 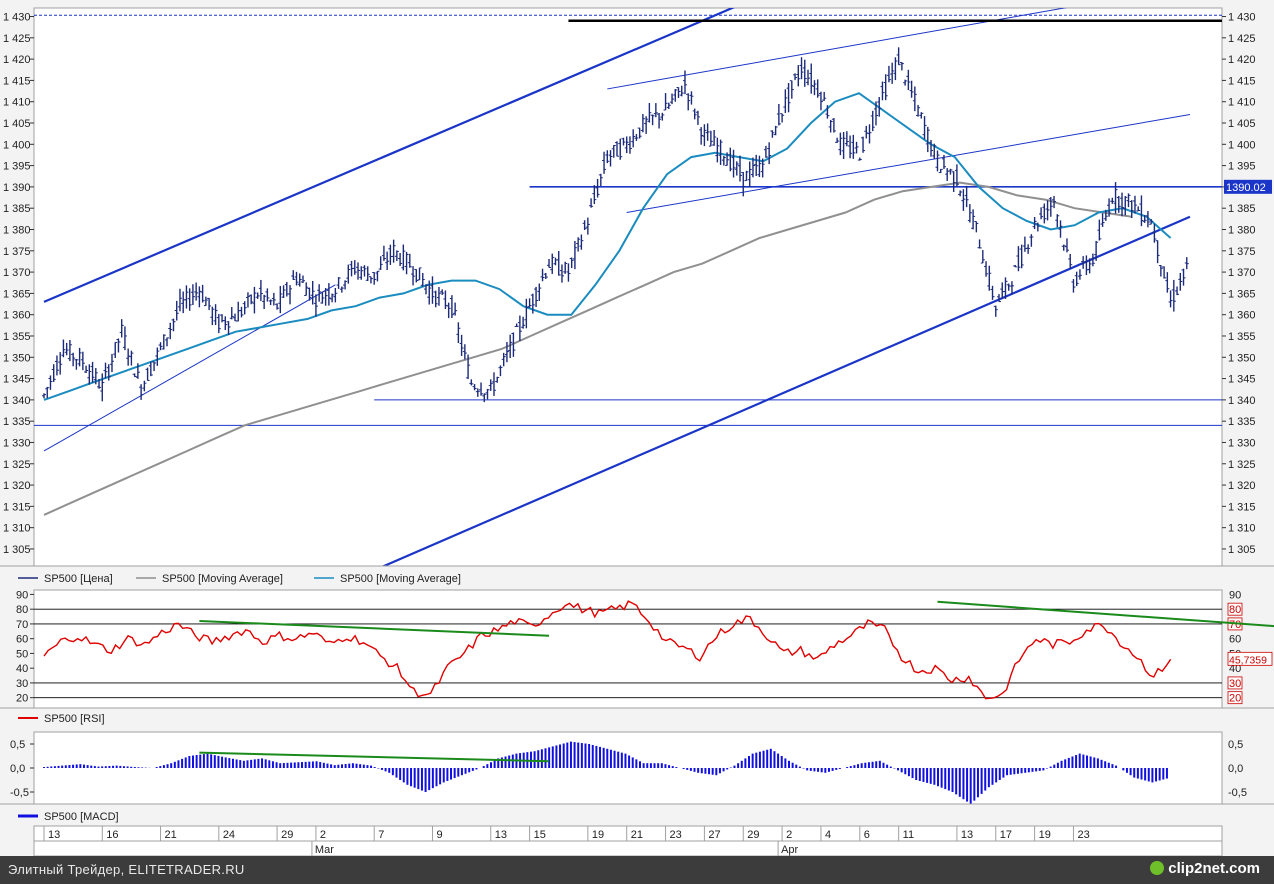 I want to click on legend-label-0: SP500 [Цена], so click(x=78, y=579).